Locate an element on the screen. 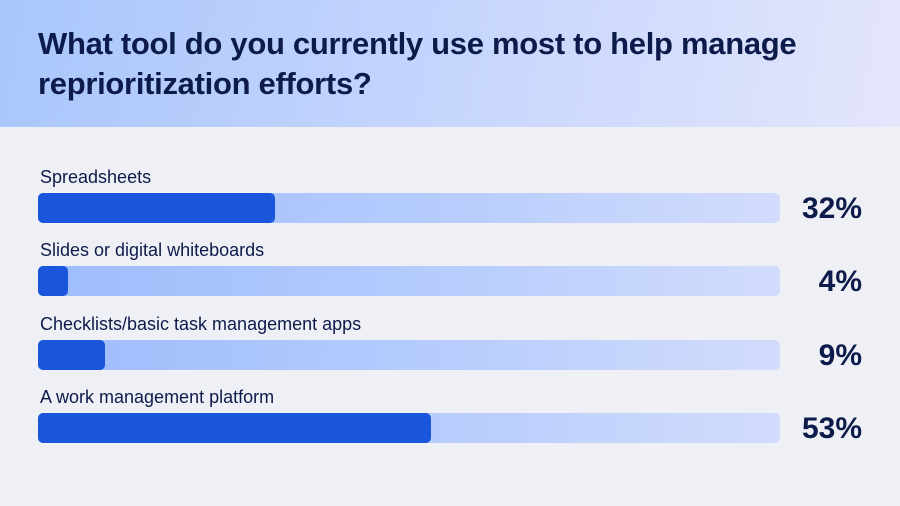  bar-label: Slides or digital whiteboards is located at coordinates (152, 250).